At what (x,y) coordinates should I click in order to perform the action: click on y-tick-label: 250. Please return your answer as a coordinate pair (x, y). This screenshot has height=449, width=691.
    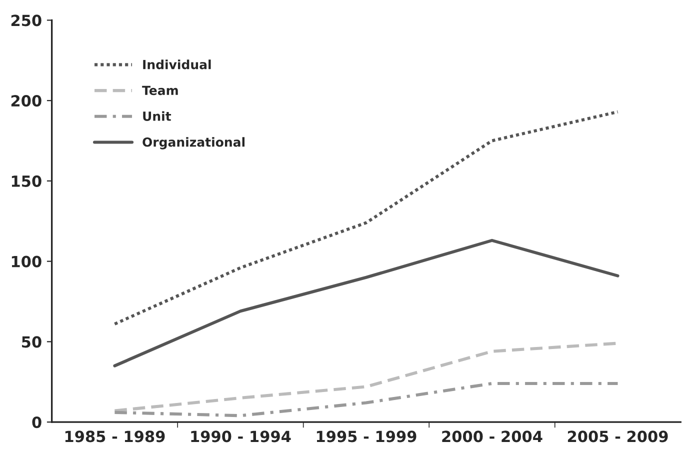
    Looking at the image, I should click on (26, 20).